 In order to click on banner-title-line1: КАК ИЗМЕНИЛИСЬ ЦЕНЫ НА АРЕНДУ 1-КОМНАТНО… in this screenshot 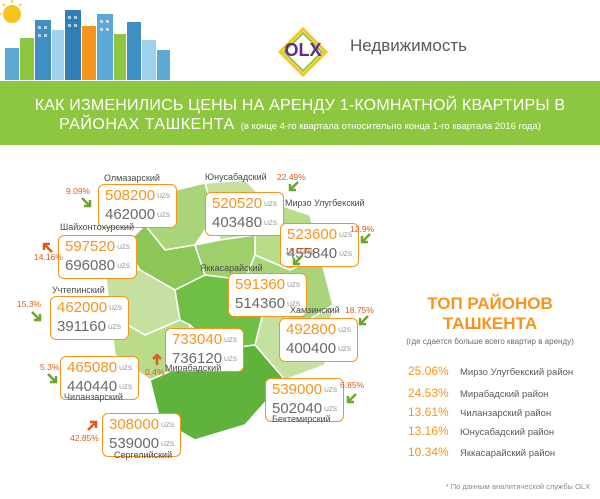, I will do `click(300, 105)`.